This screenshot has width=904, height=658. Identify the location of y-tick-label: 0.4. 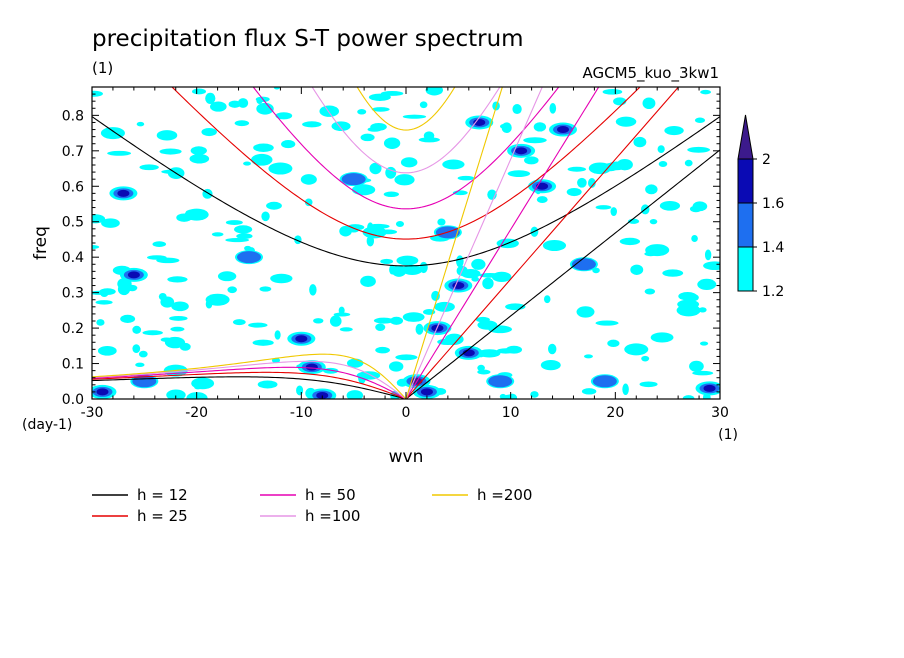
(73, 258).